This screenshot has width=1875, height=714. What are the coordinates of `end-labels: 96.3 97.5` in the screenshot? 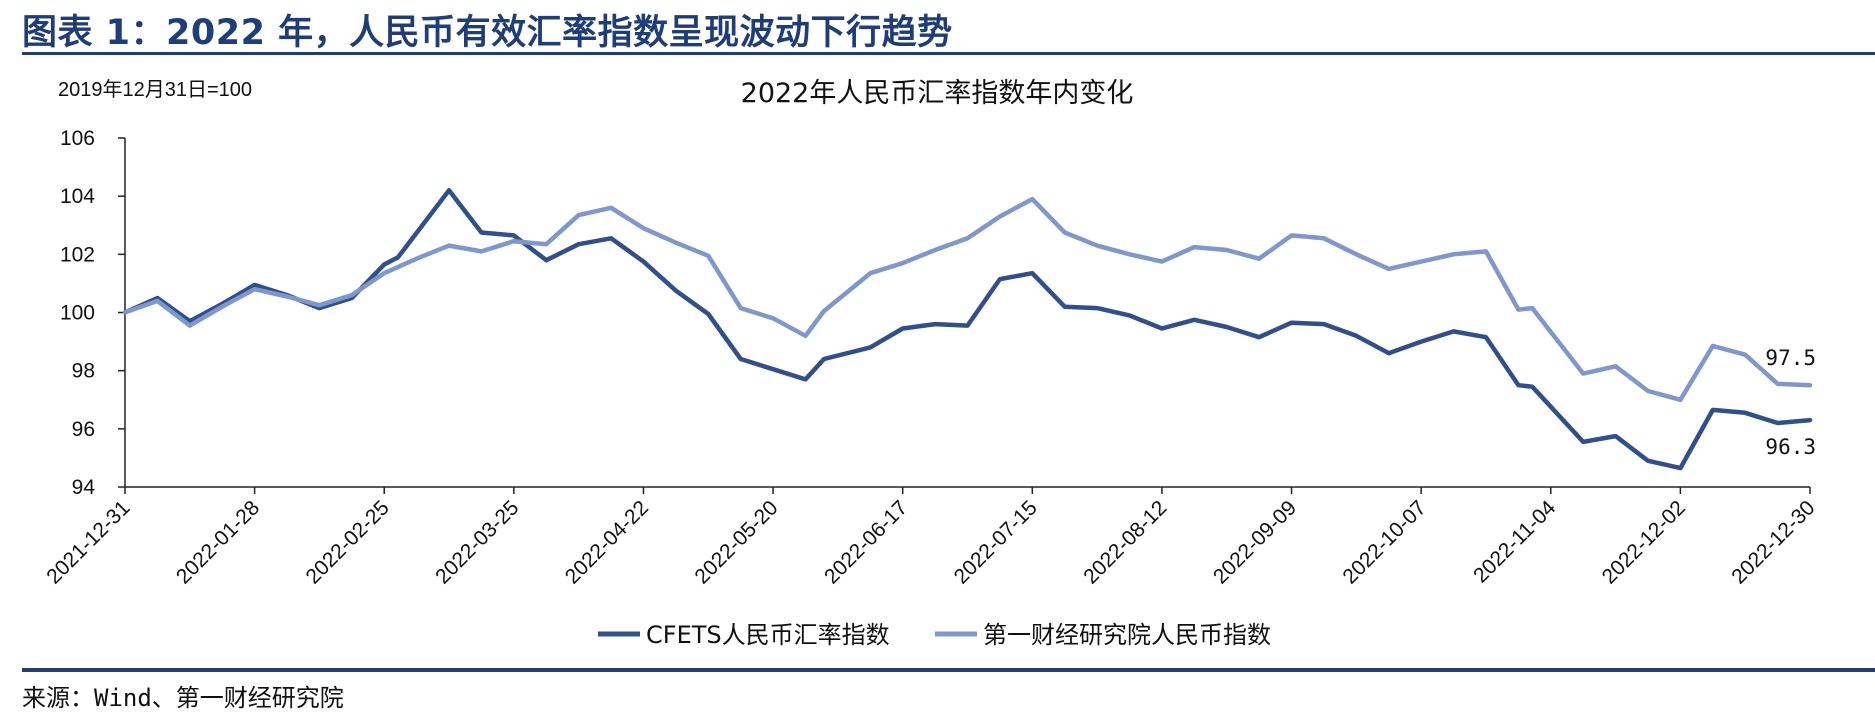 It's located at (1790, 402).